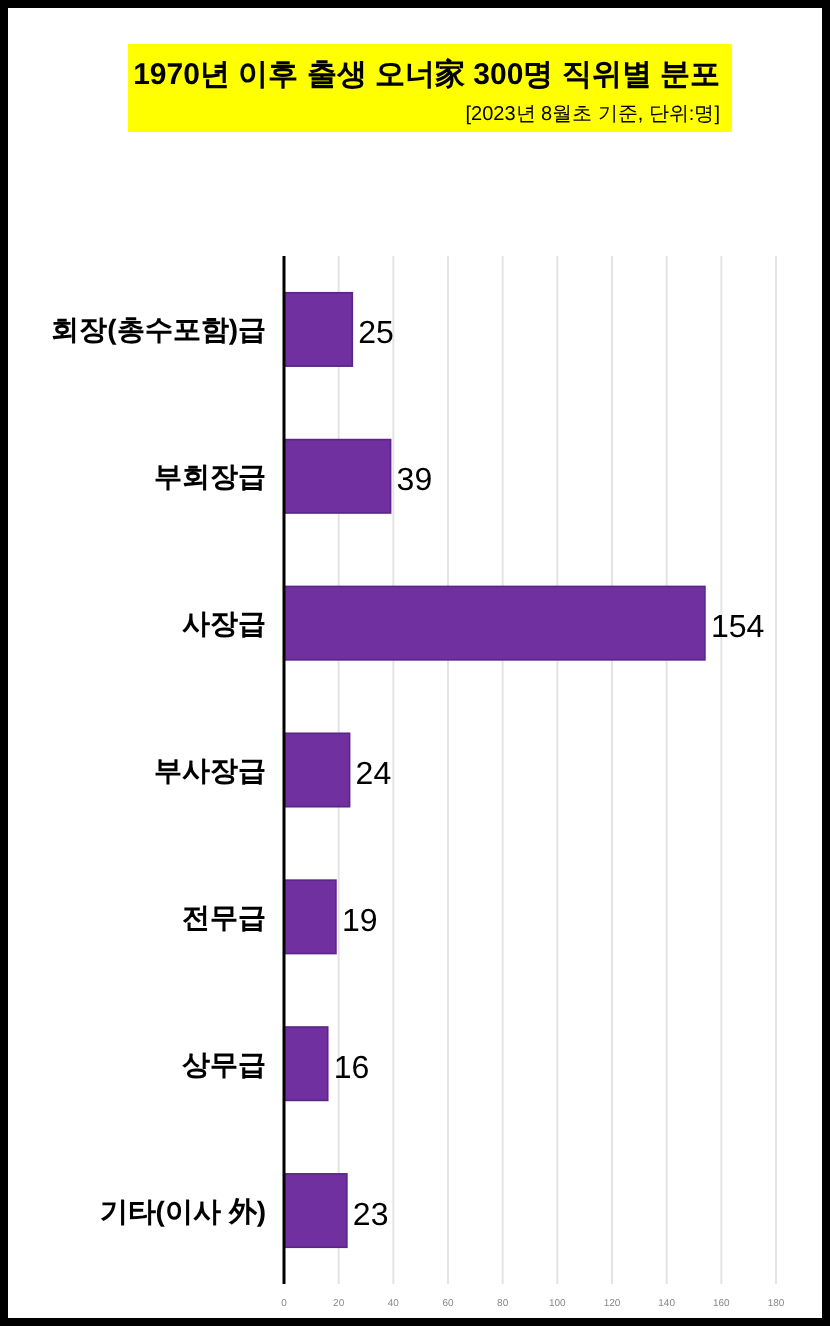  Describe the element at coordinates (414, 481) in the screenshot. I see `data-label: 39` at that location.